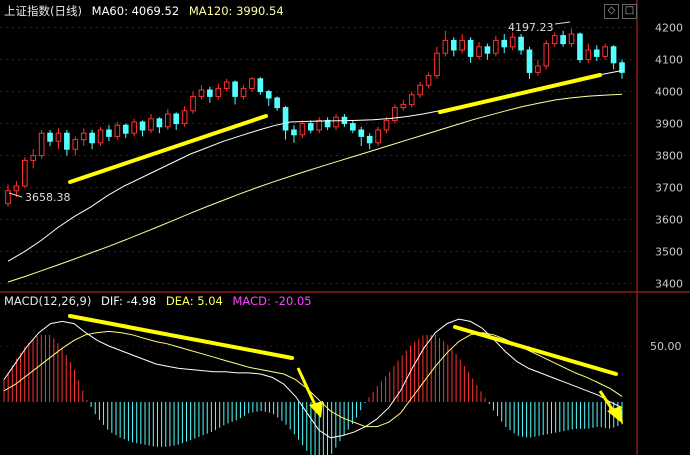 The height and width of the screenshot is (455, 690). I want to click on main-chart-header: 上证指数(日线) MA60: 4069.52 MA120: 3990.54, so click(147, 11).